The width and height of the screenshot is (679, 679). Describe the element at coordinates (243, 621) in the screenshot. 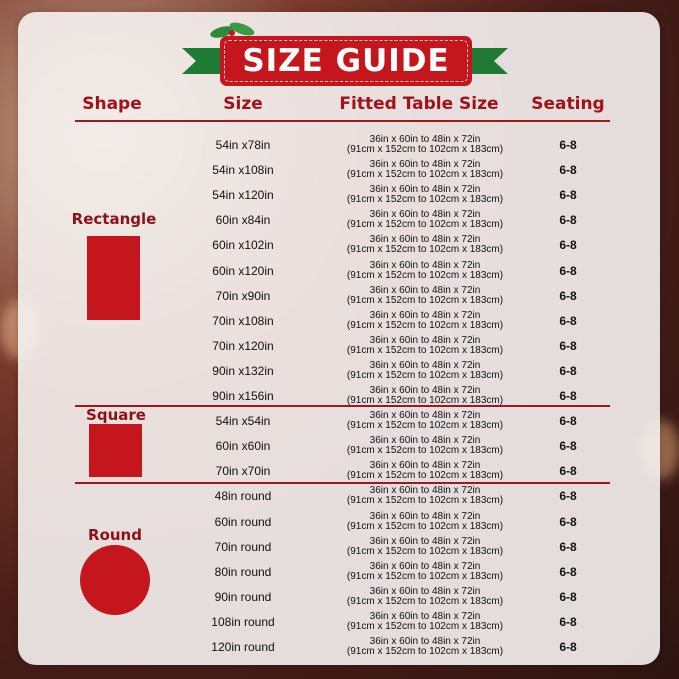

I see `size-cell: 108in round` at that location.